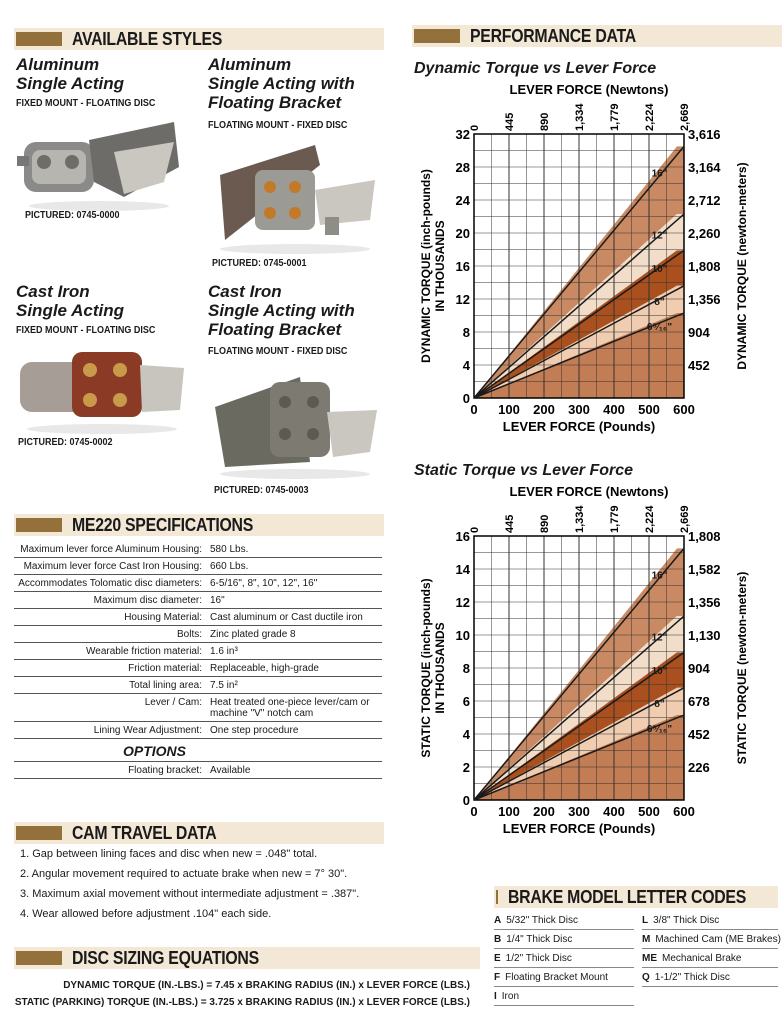  What do you see at coordinates (264, 583) in the screenshot?
I see `spec-value: 6-5/16", 8", 10", 12", 16"` at bounding box center [264, 583].